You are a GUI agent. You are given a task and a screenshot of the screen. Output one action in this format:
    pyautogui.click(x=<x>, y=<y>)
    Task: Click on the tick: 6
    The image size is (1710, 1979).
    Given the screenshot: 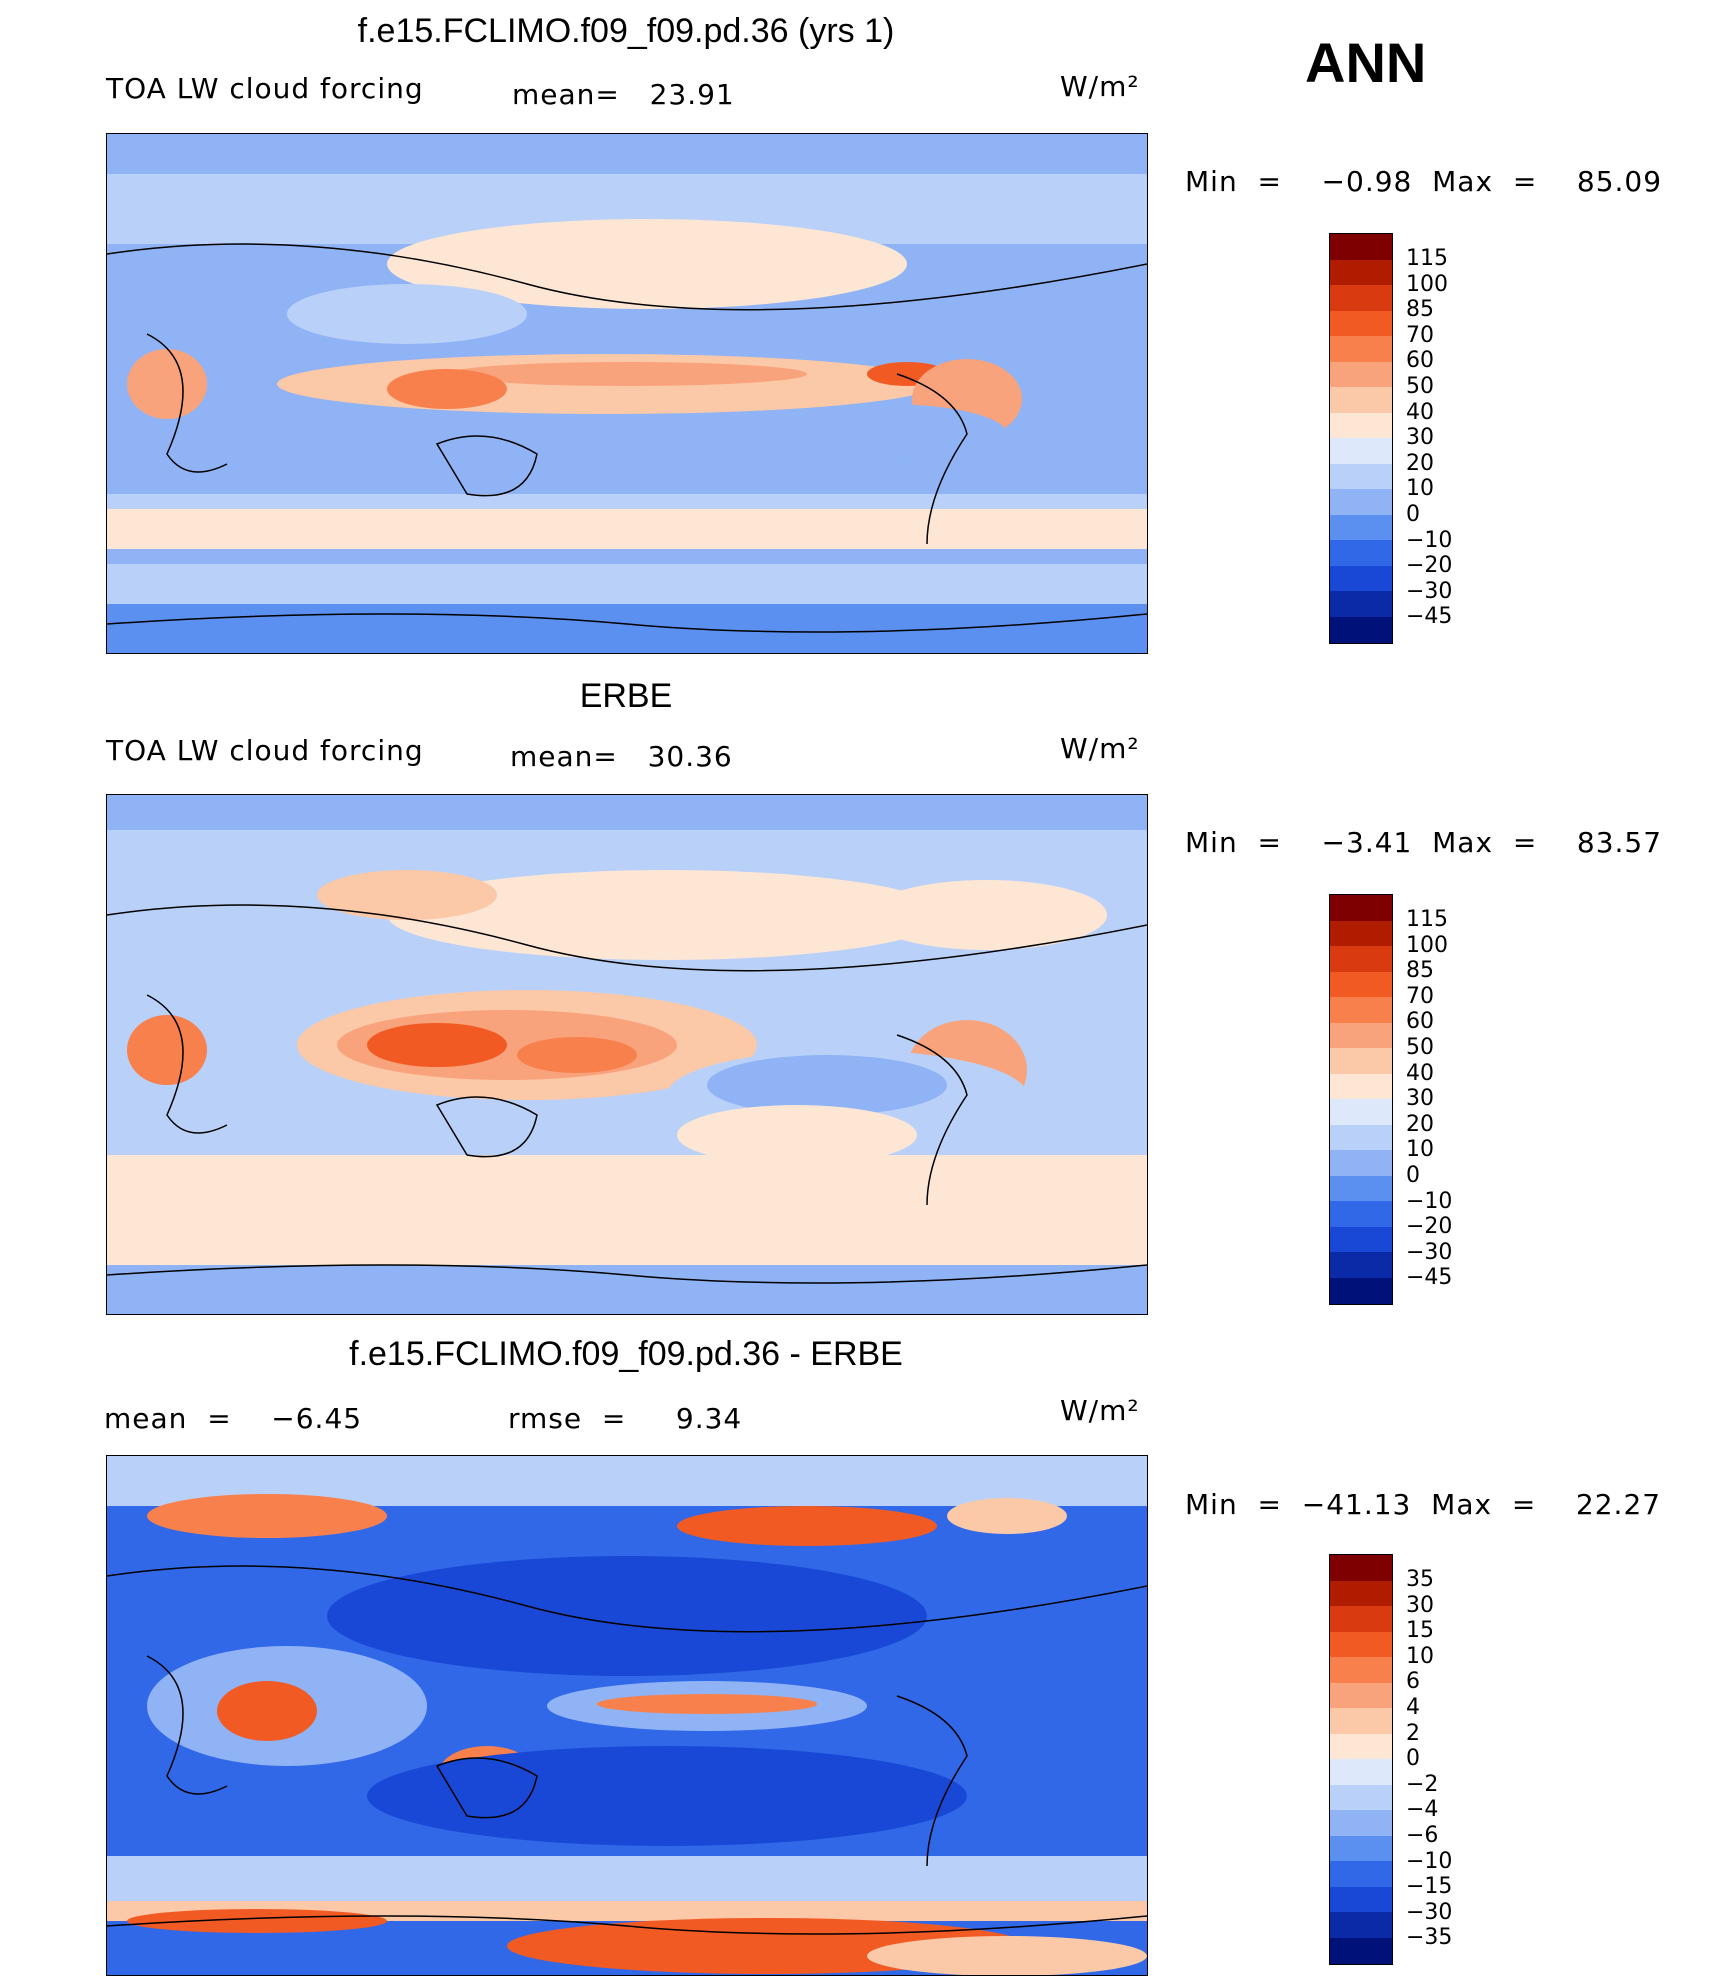 What is the action you would take?
    pyautogui.click(x=1413, y=1682)
    